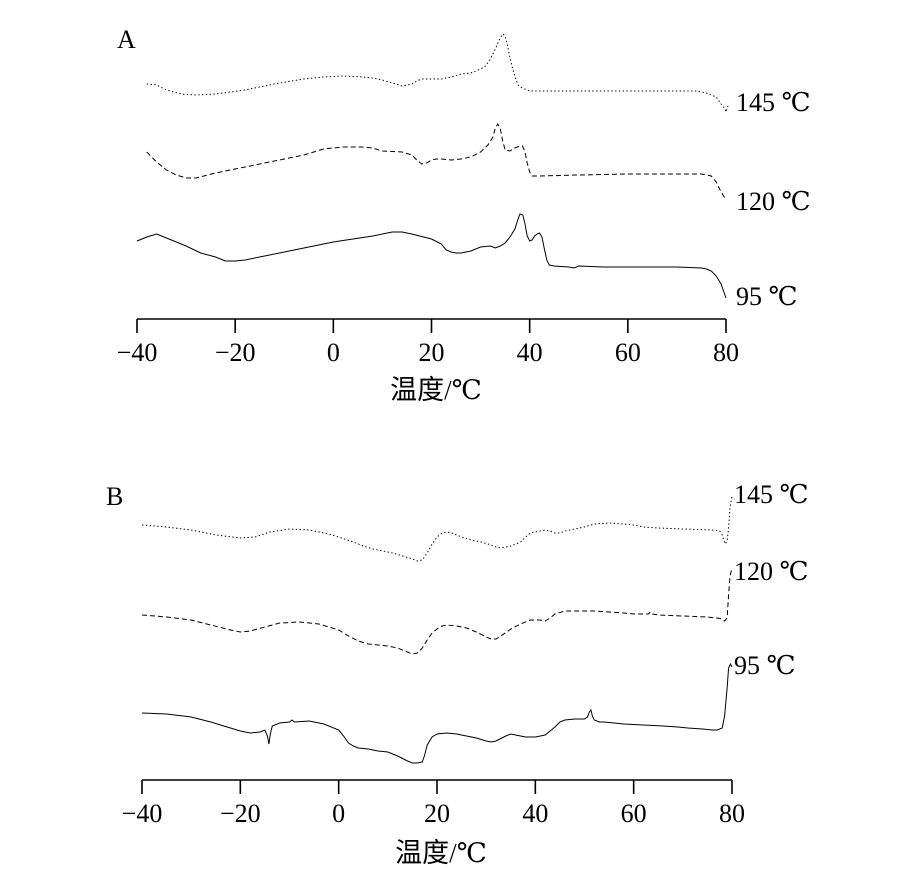 The height and width of the screenshot is (885, 905). Describe the element at coordinates (765, 665) in the screenshot. I see `panel-b-series-label-95: 95 ℃` at that location.